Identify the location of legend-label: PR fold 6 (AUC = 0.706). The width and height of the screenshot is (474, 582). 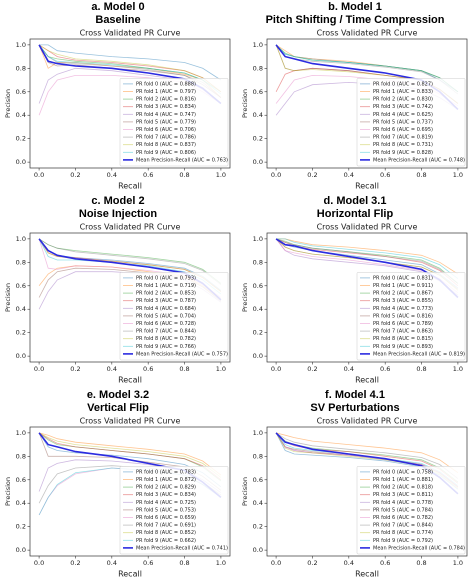
(166, 130).